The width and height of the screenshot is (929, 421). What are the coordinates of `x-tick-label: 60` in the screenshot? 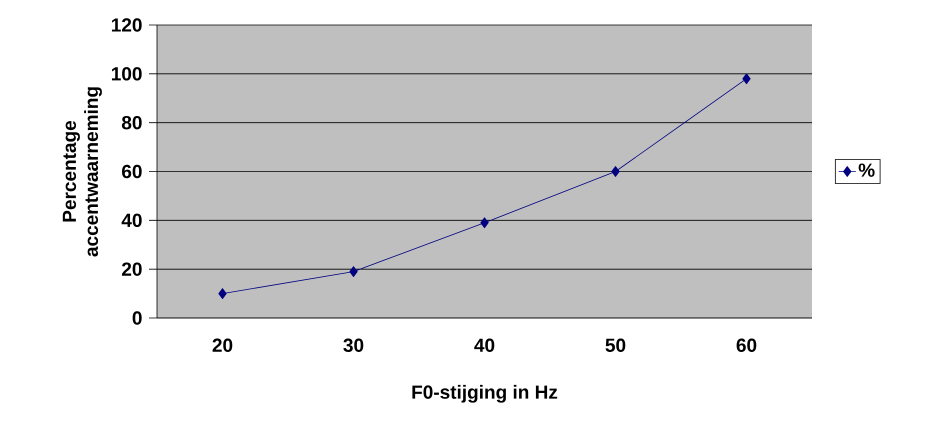 It's located at (746, 345).